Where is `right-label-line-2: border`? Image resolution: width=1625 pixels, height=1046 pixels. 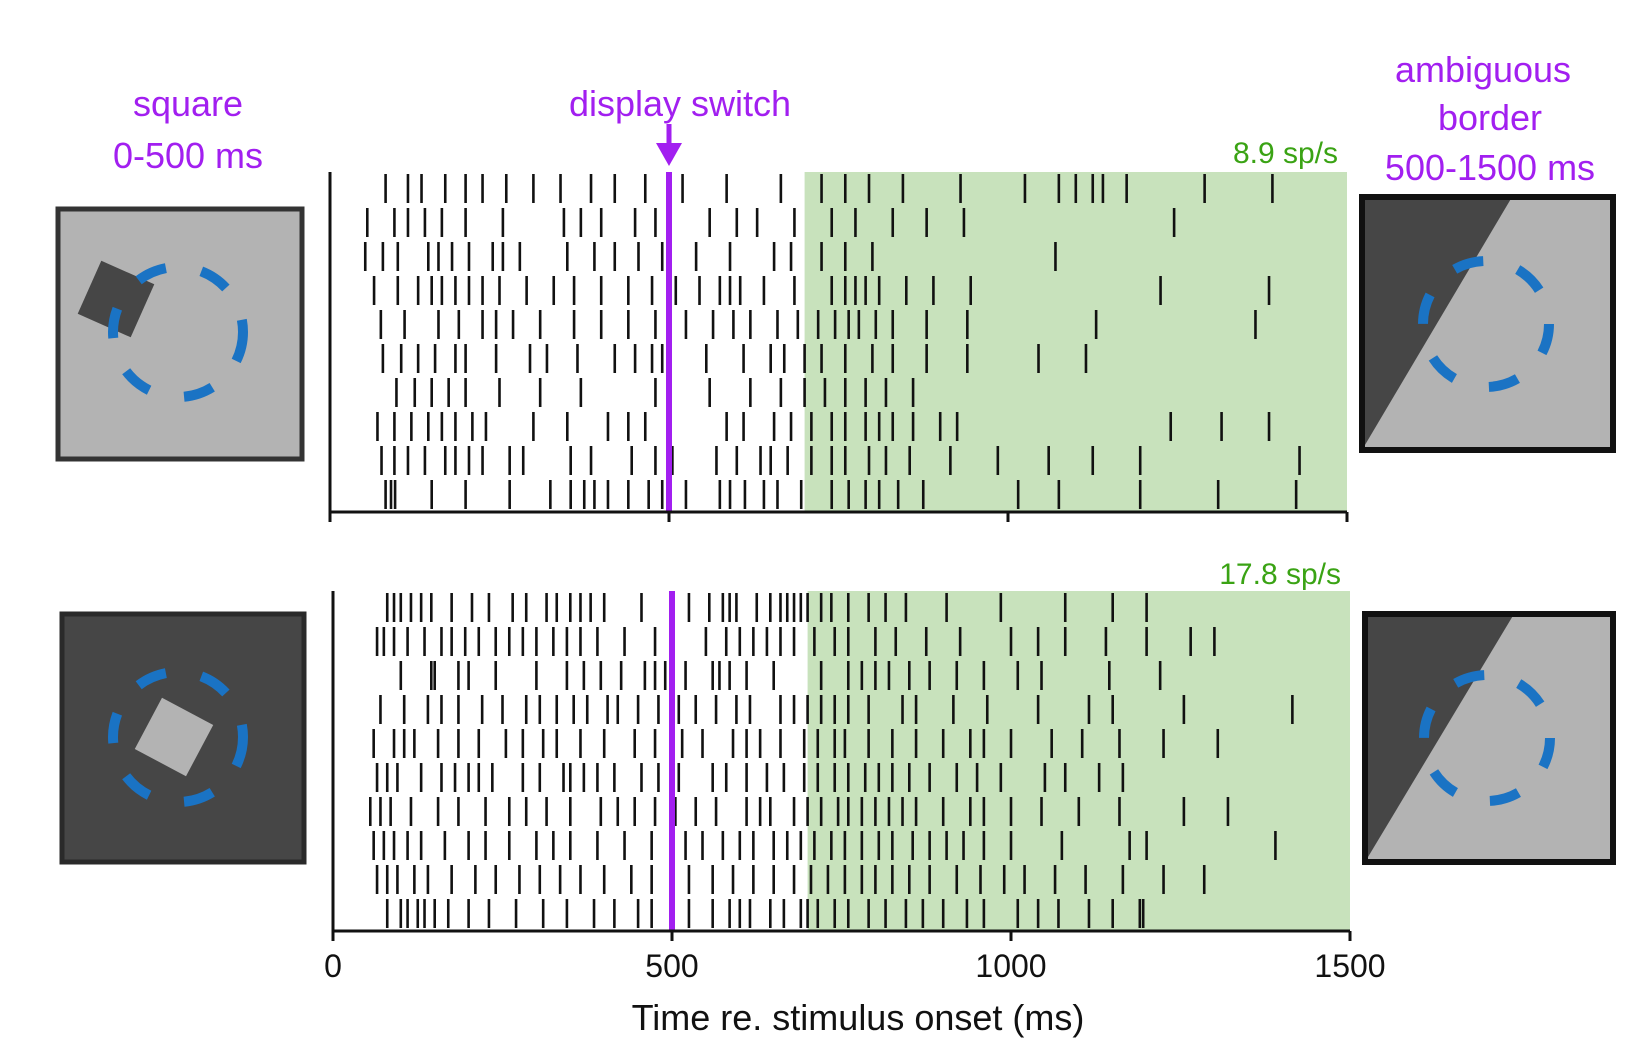 right-label-line-2: border is located at coordinates (1490, 117).